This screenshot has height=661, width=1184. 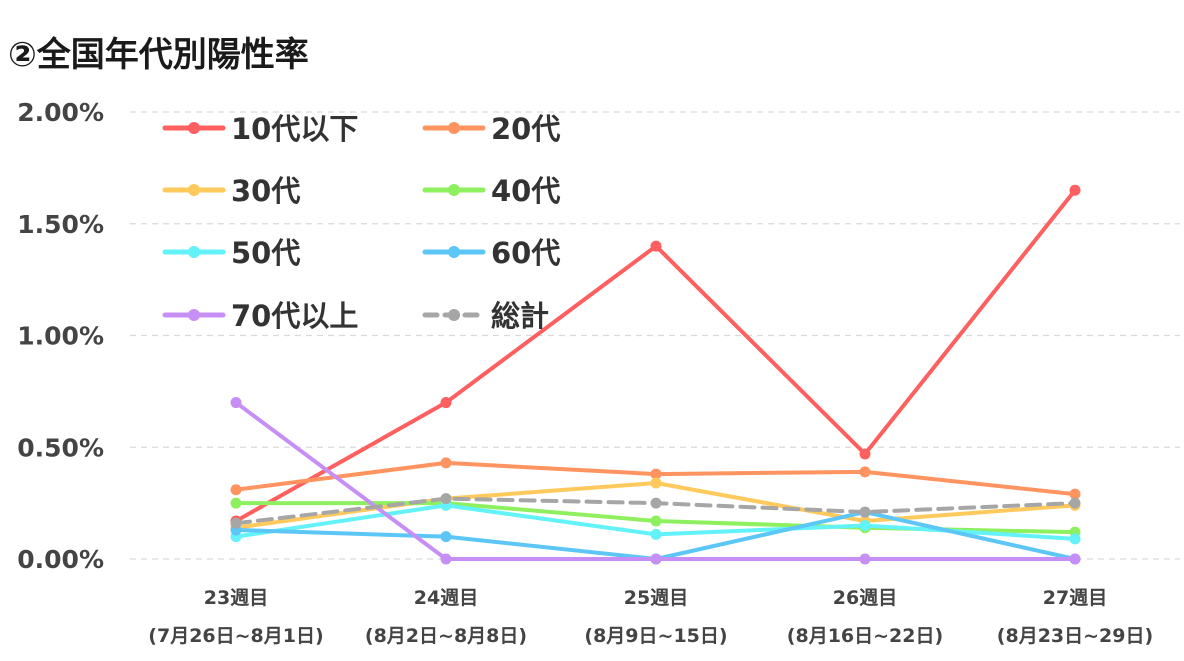 What do you see at coordinates (1075, 598) in the screenshot?
I see `x-tick-label-week: 27週目` at bounding box center [1075, 598].